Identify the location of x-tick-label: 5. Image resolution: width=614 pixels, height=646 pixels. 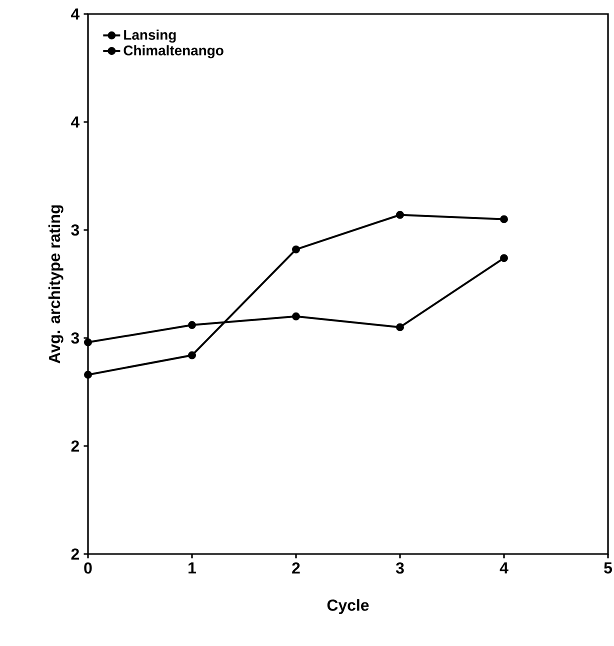
(608, 568).